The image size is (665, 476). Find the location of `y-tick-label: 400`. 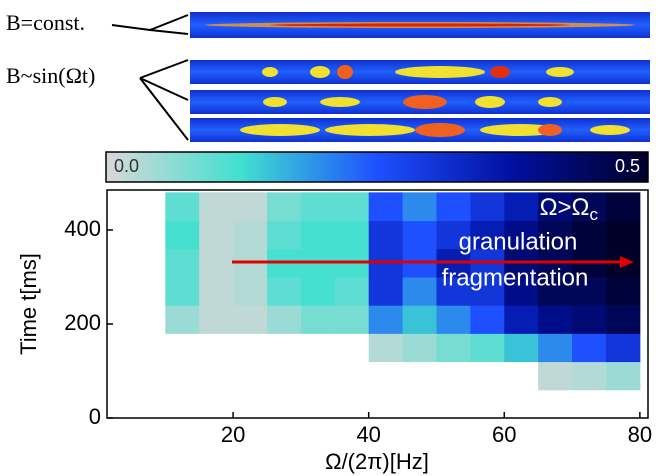

y-tick-label: 400 is located at coordinates (82, 228).